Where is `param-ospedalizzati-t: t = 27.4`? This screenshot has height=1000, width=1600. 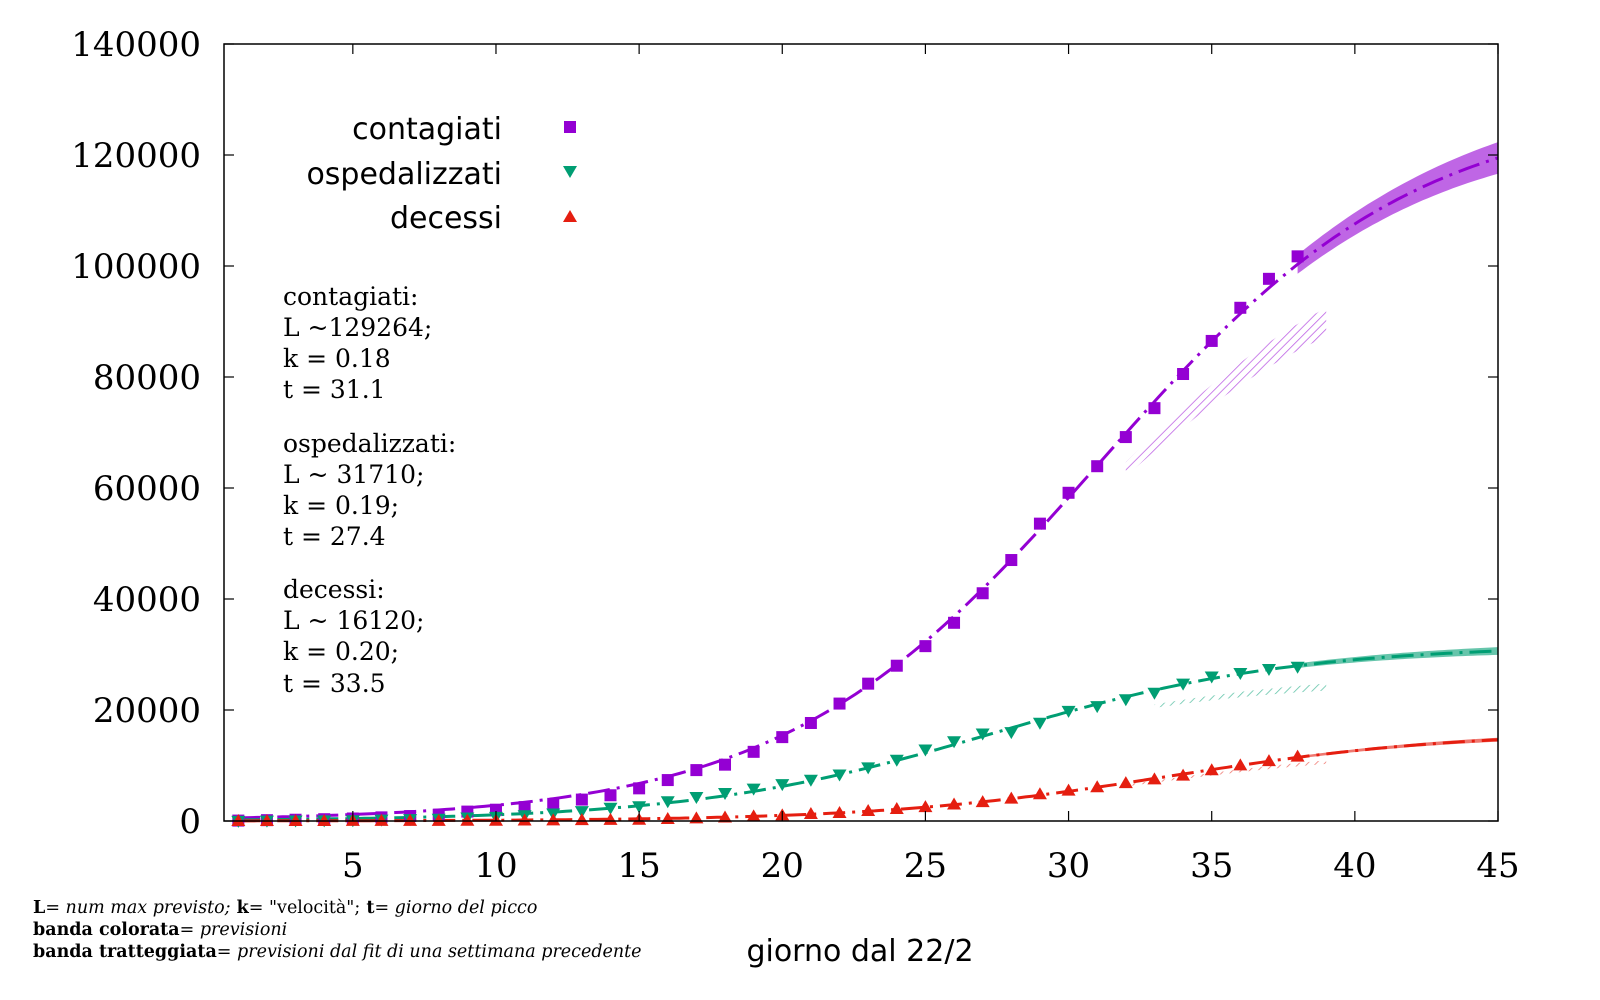
param-ospedalizzati-t: t = 27.4 is located at coordinates (334, 536).